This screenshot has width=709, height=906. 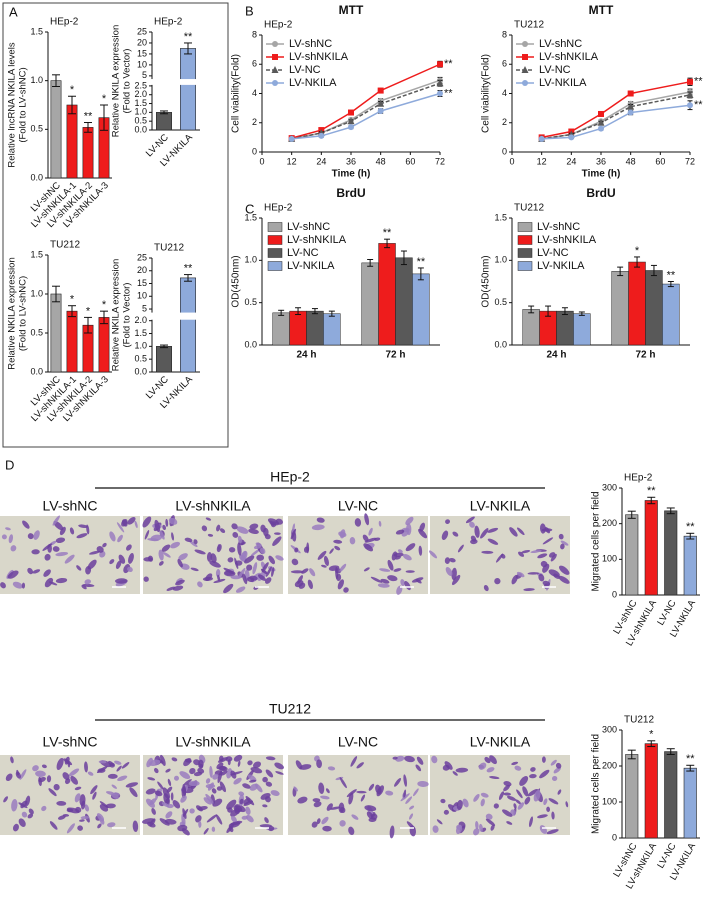 I want to click on legend-marker, so click(x=525, y=44).